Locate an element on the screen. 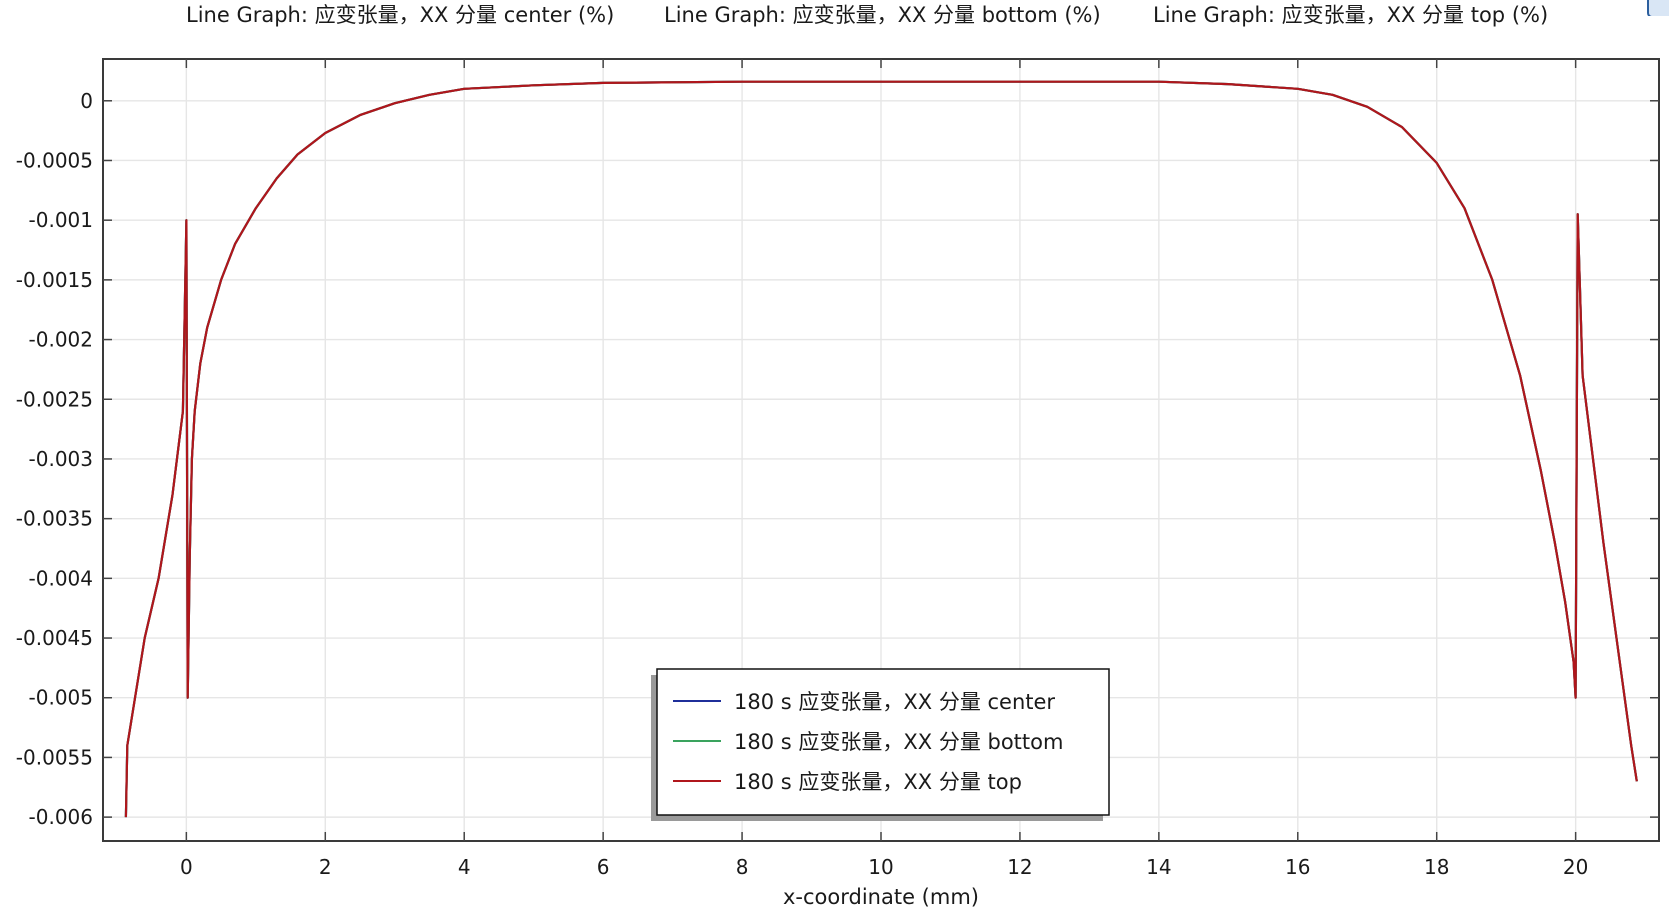 Image resolution: width=1669 pixels, height=917 pixels. y-tick-label: -0.003 is located at coordinates (61, 459).